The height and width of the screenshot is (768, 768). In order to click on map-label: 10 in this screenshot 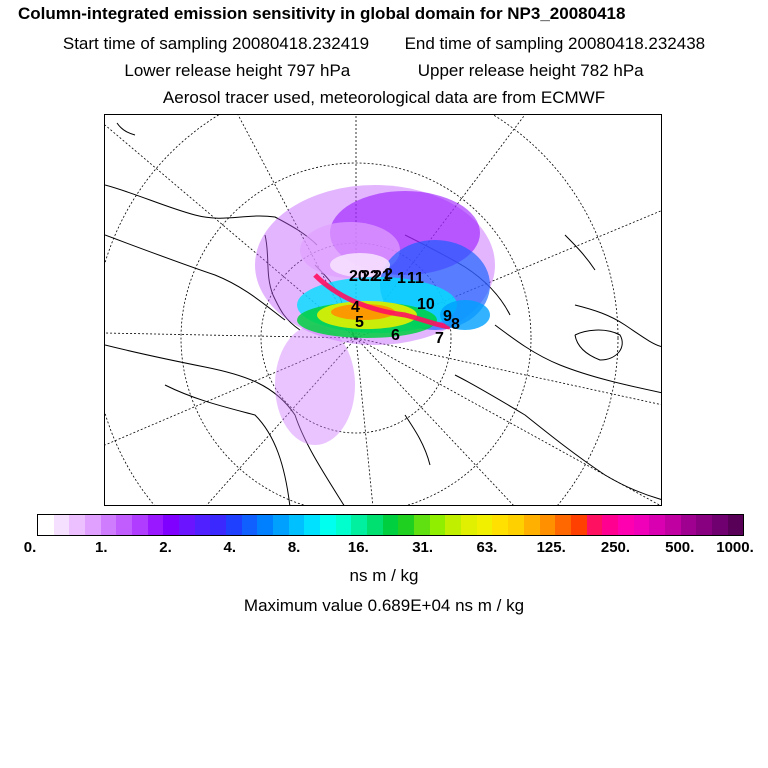, I will do `click(426, 304)`.